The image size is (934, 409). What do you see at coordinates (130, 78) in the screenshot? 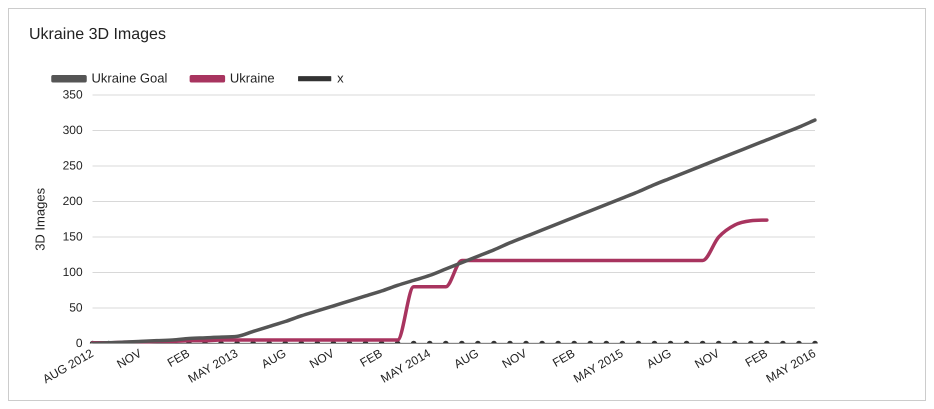
I see `legend-label: Ukraine Goal` at bounding box center [130, 78].